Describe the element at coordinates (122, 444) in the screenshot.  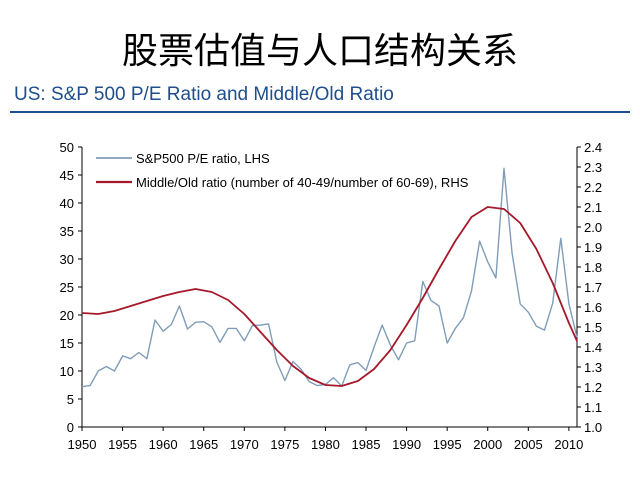
I see `x-tick-label: 1955` at that location.